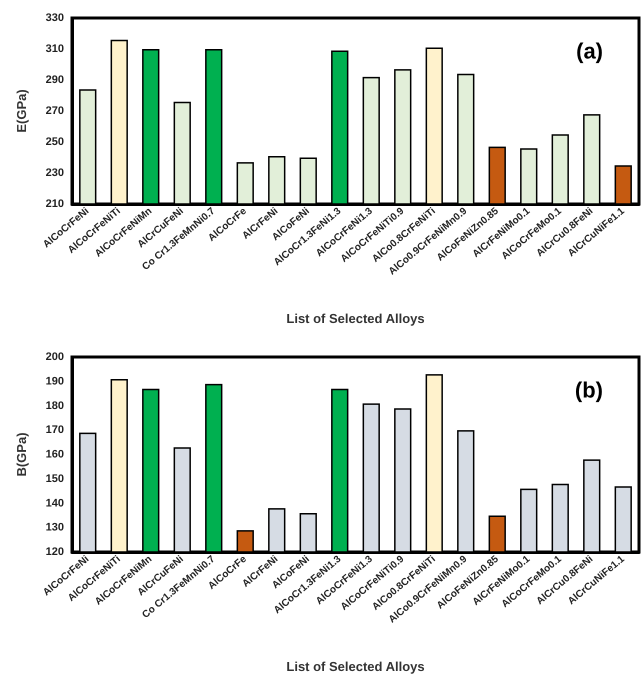 This screenshot has width=643, height=678. What do you see at coordinates (55, 381) in the screenshot?
I see `y-tick-label: 190` at bounding box center [55, 381].